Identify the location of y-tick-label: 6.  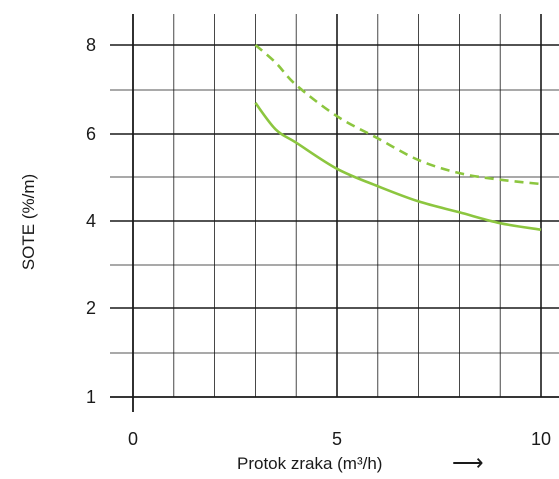
(91, 134).